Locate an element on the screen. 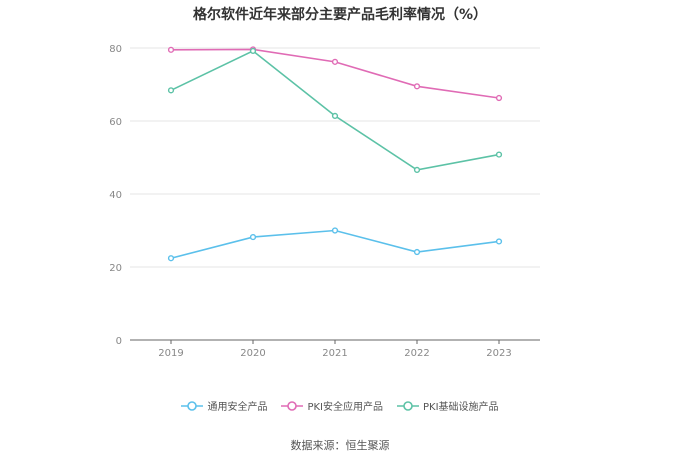 This screenshot has width=680, height=460. legend: 通用安全产品 PKI安全应用产品 PKI基础设施产品 is located at coordinates (340, 405).